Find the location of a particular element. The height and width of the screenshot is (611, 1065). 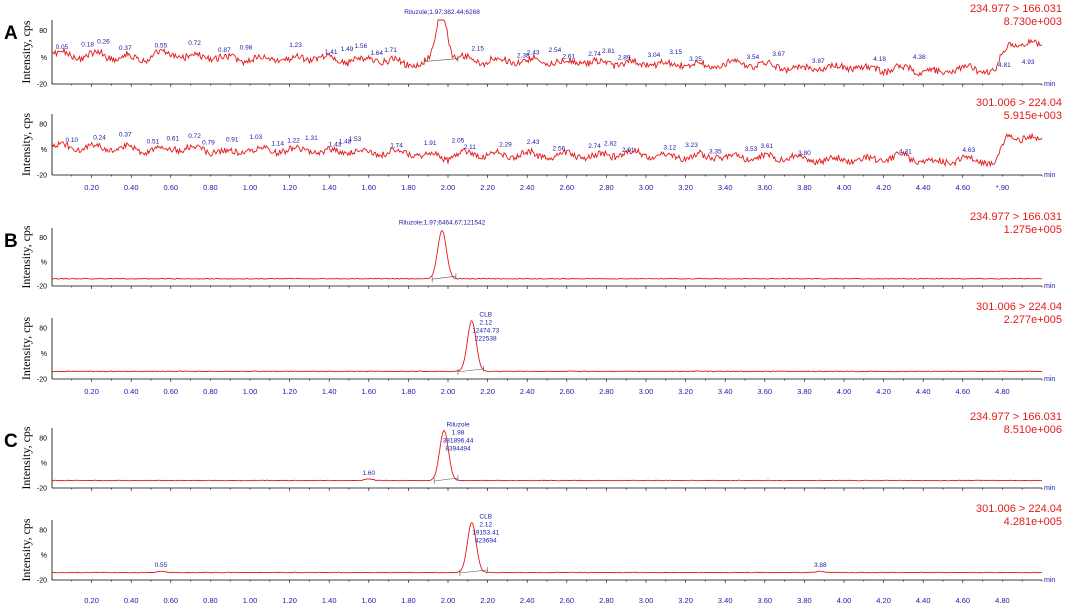

retention-time-label: 1.64 is located at coordinates (376, 53).